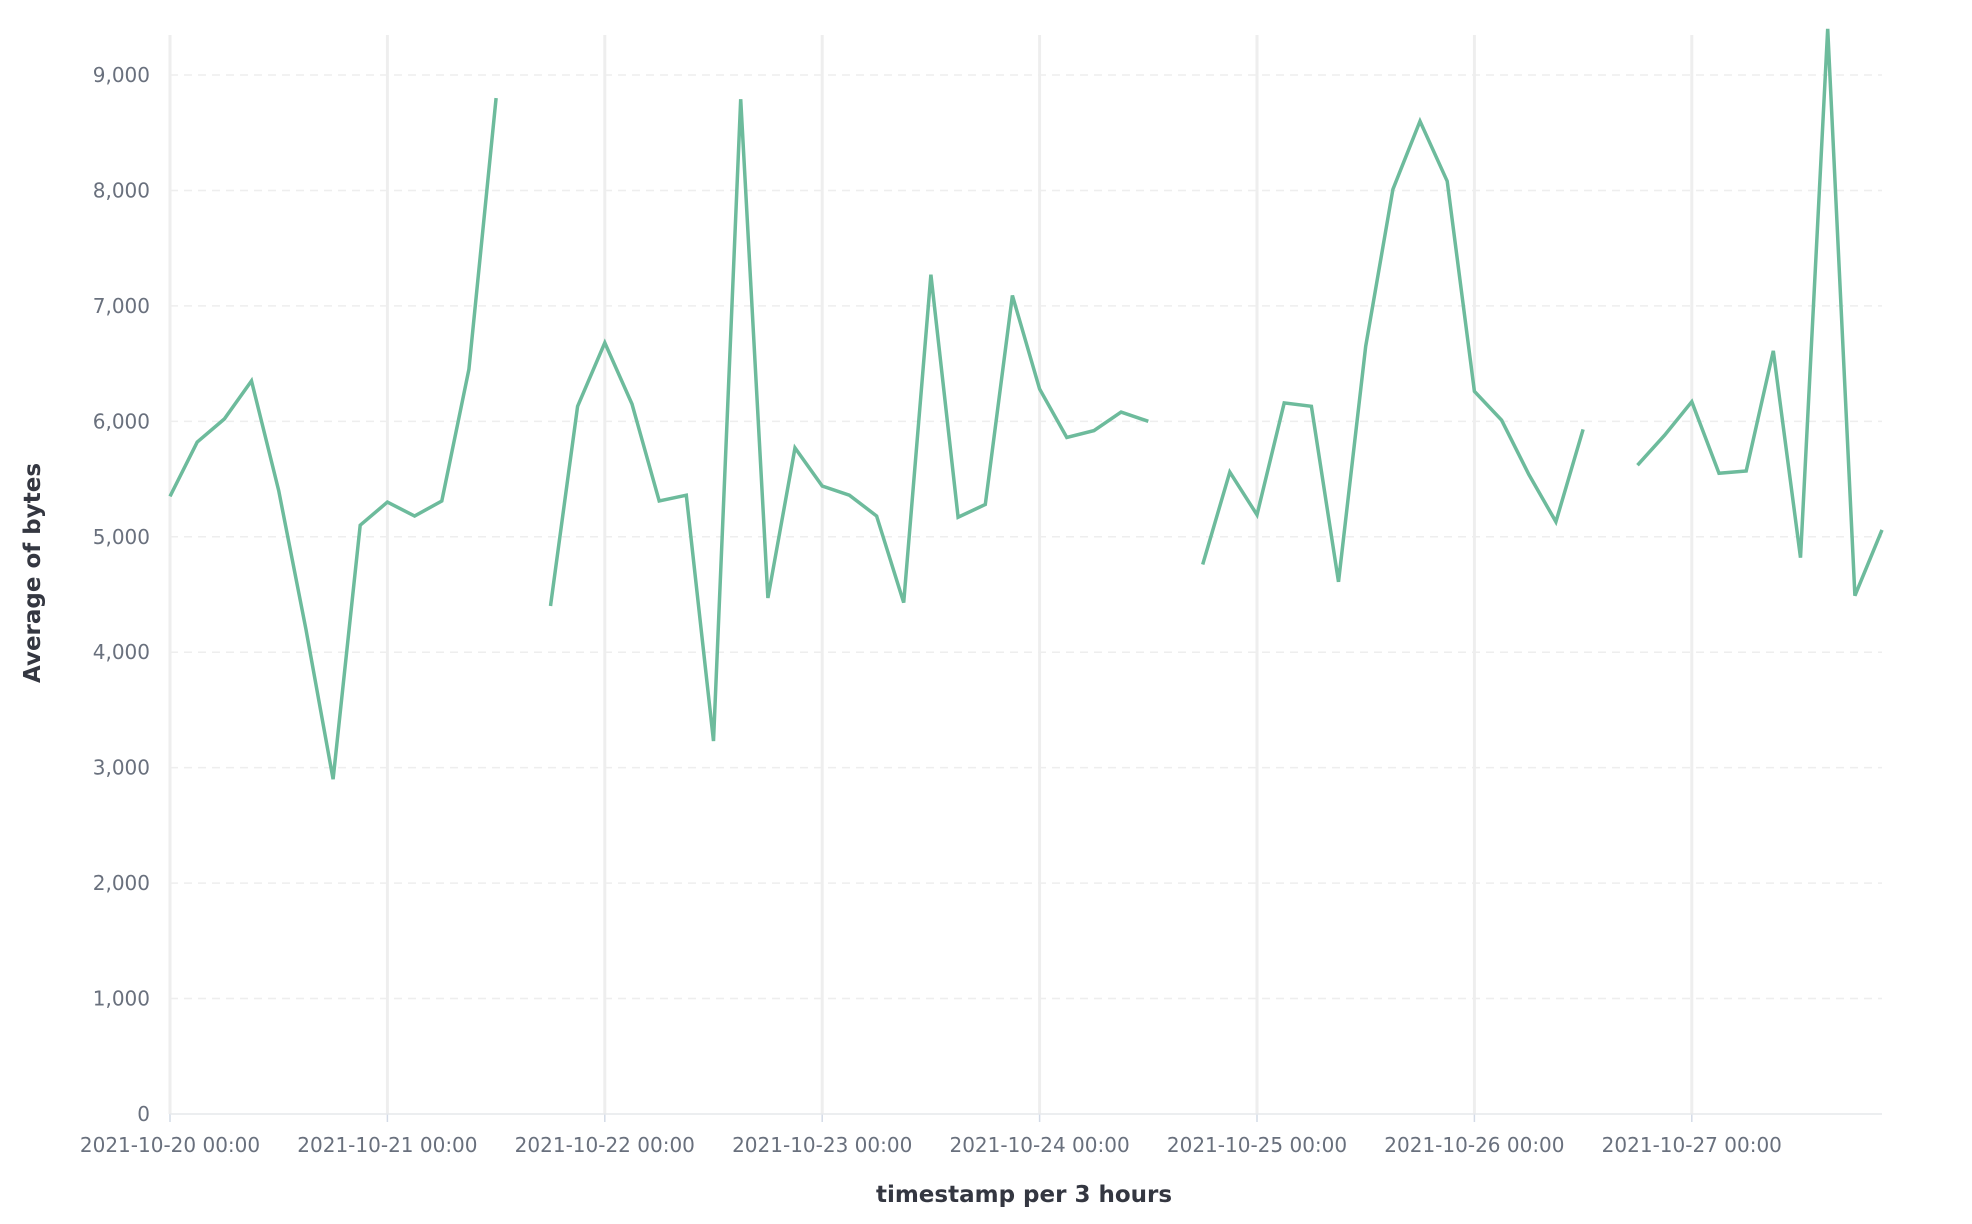 The width and height of the screenshot is (1972, 1224). I want to click on y-tick-label: 2,000, so click(121, 883).